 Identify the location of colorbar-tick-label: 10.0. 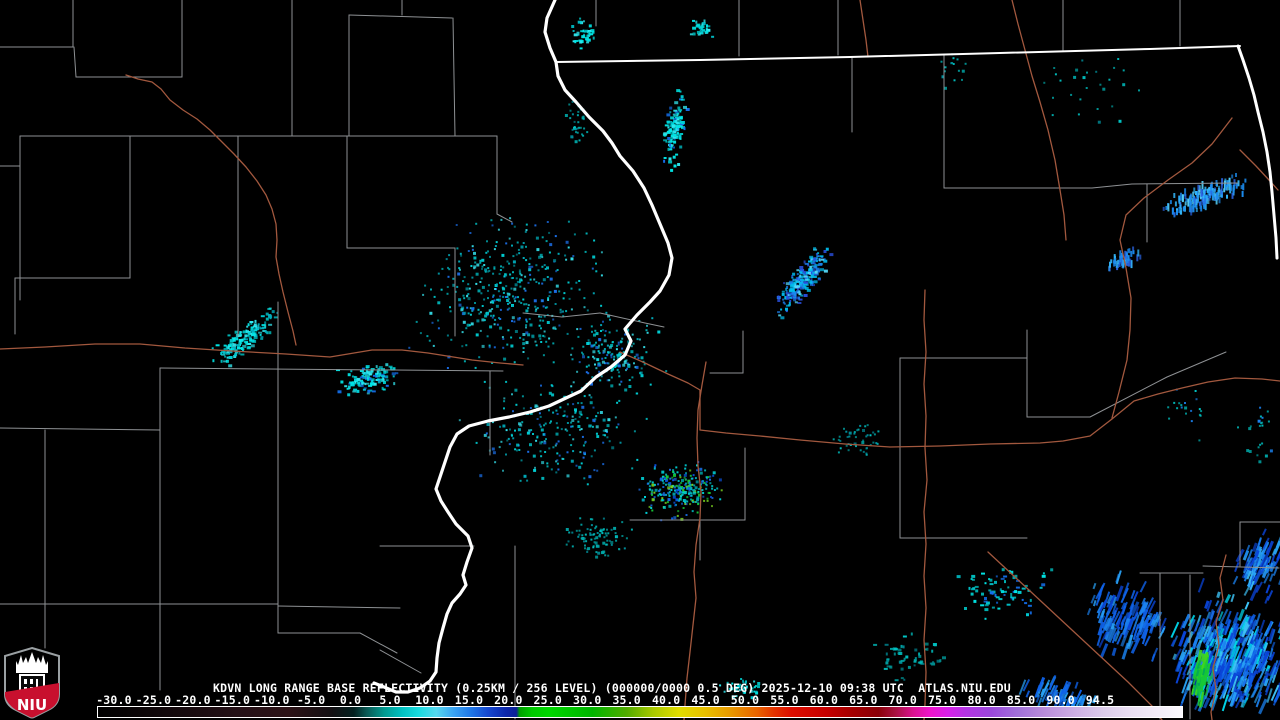
(429, 700).